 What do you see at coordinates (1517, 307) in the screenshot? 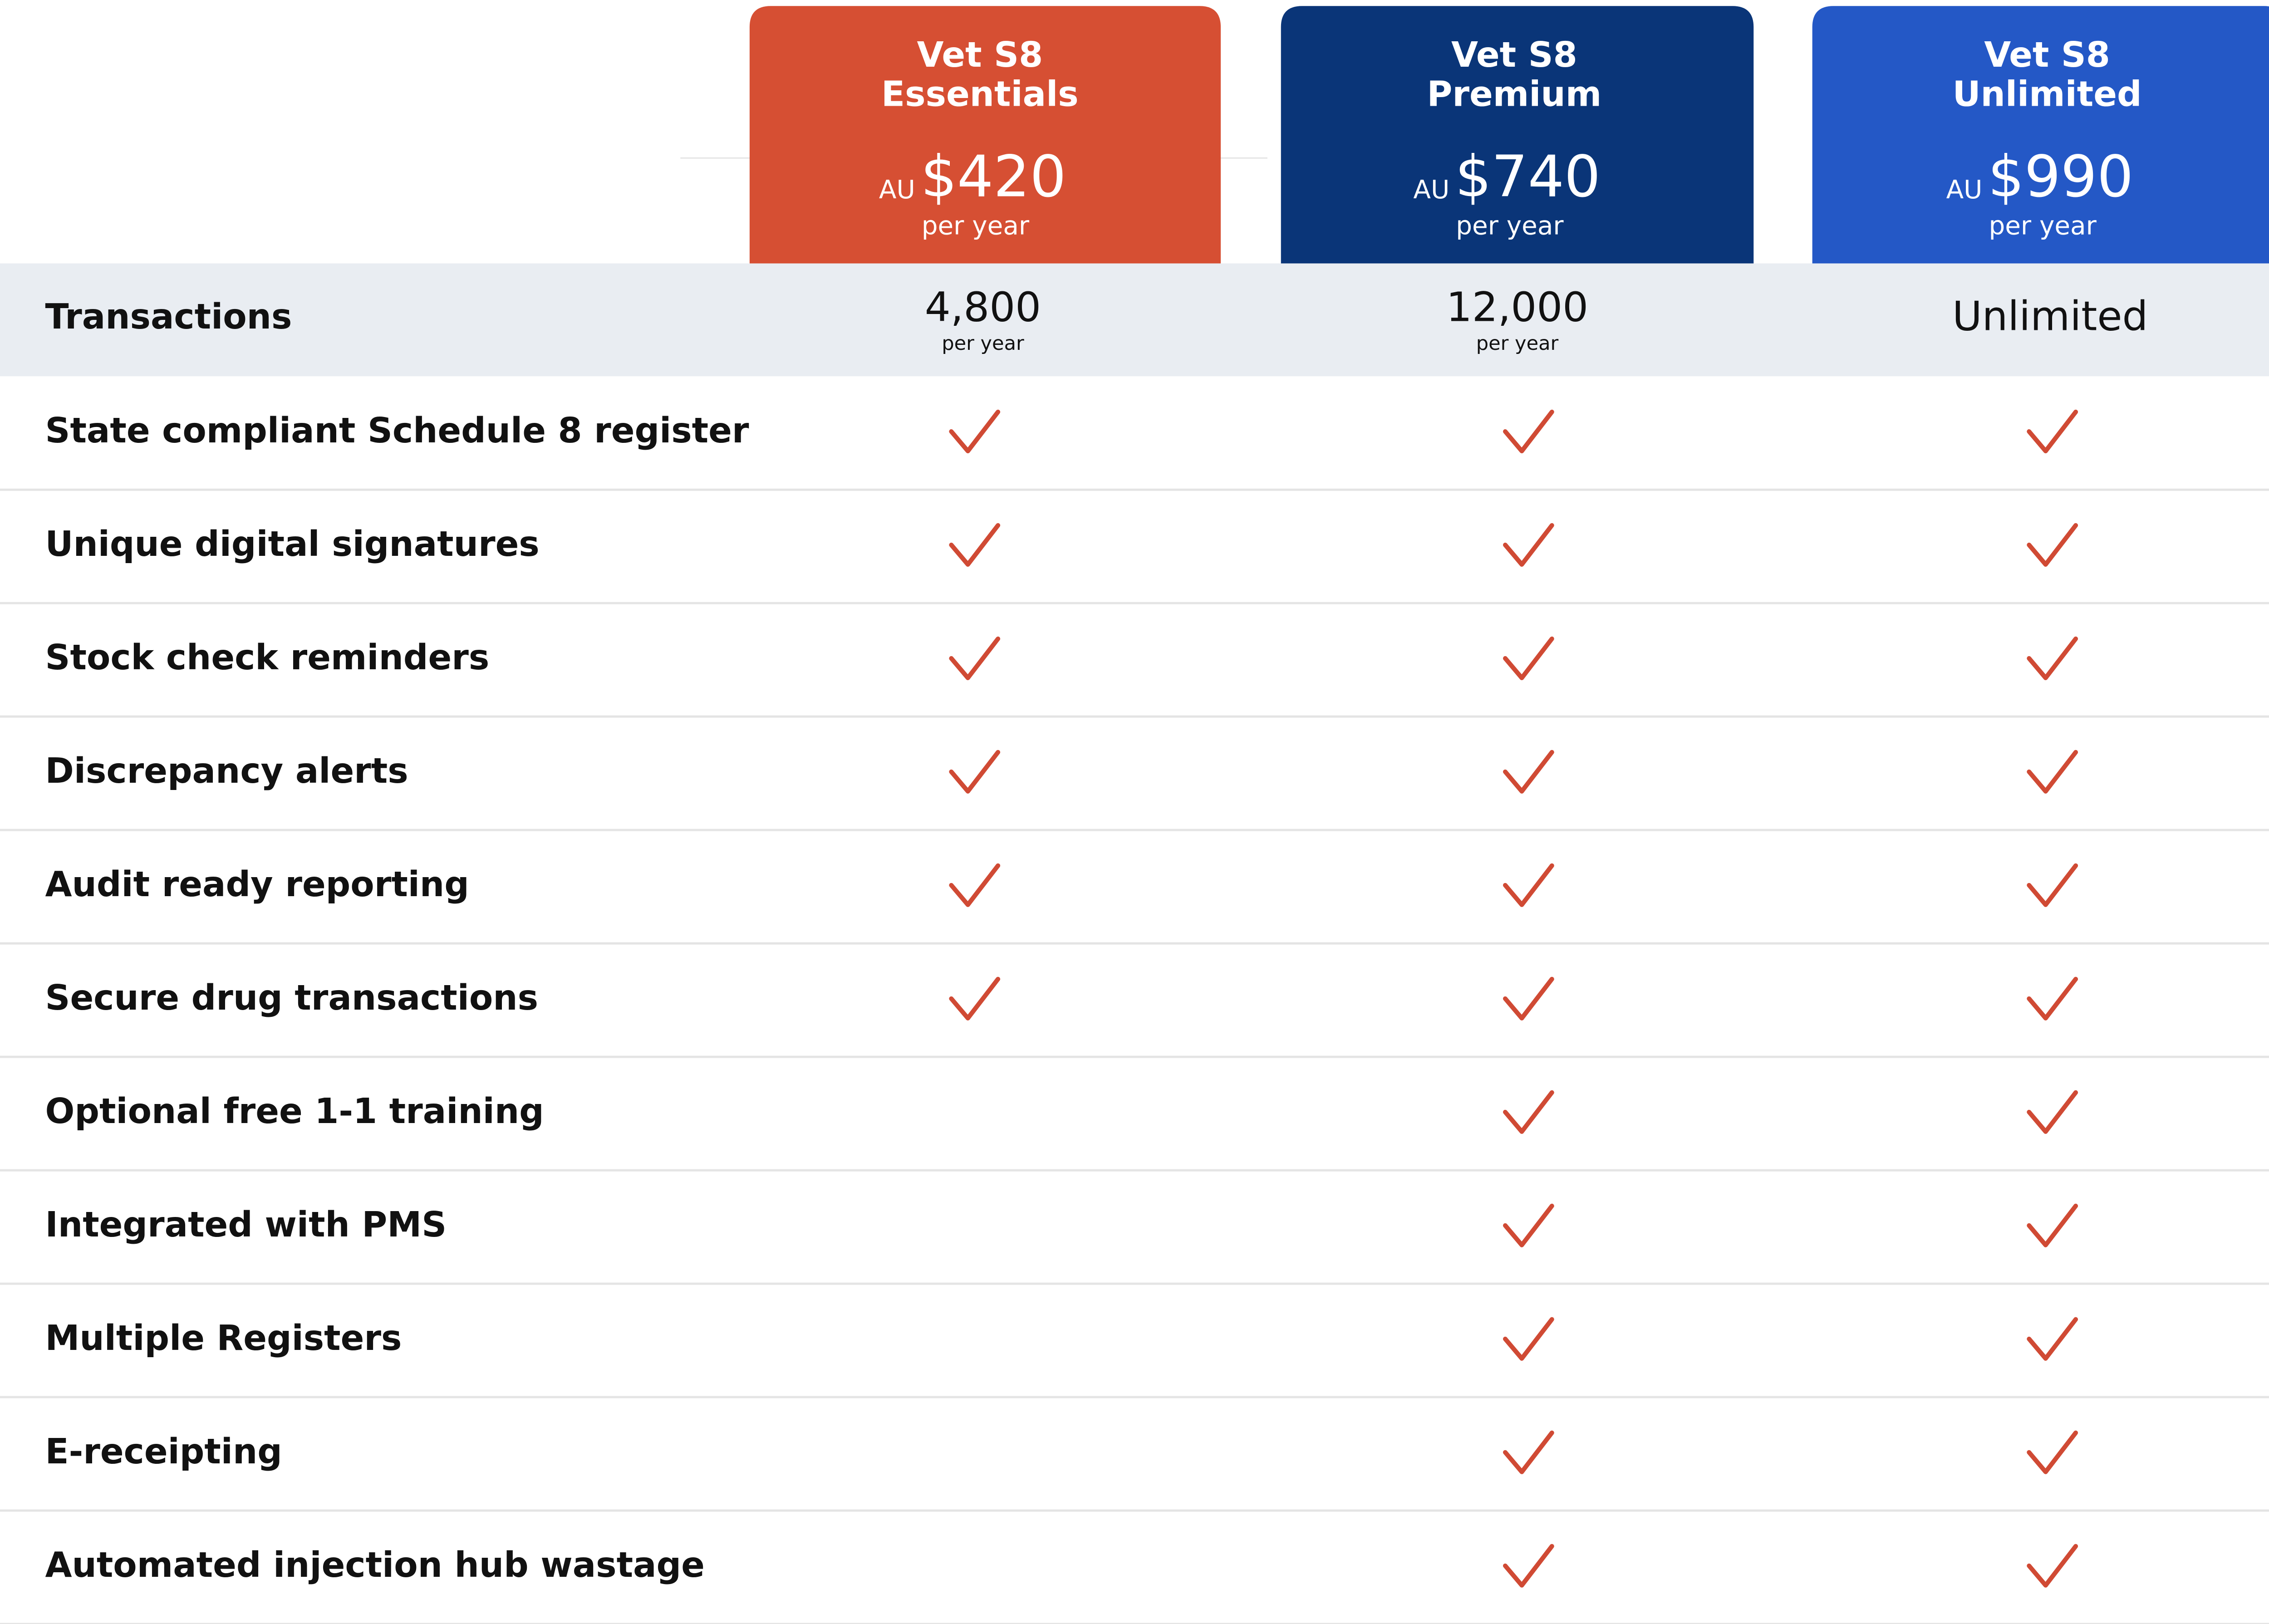
I see `transaction-amount: 12,000` at bounding box center [1517, 307].